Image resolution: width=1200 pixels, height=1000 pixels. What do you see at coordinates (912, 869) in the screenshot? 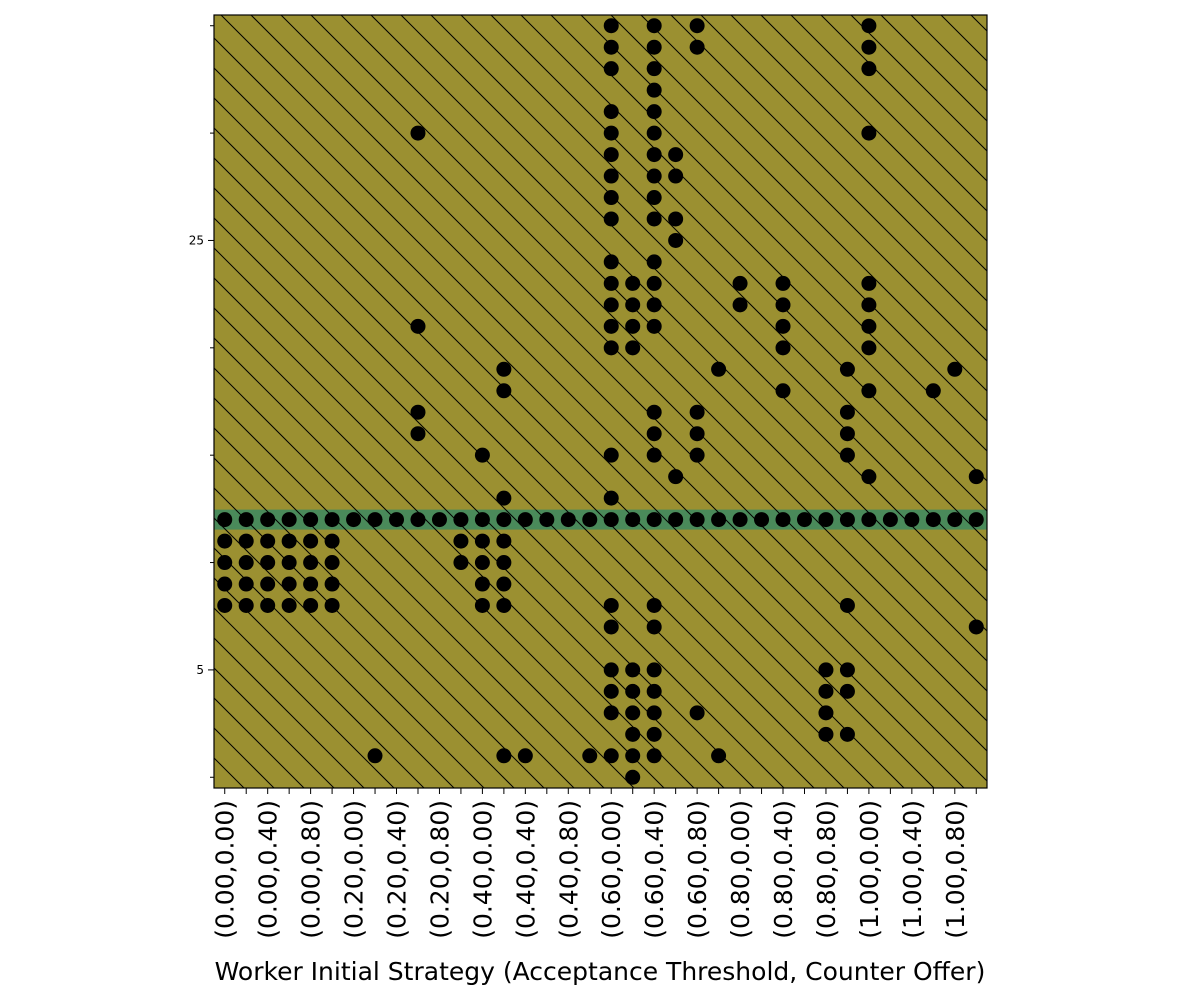
I see `x-tick-label: (1.00,0.40)` at bounding box center [912, 869].